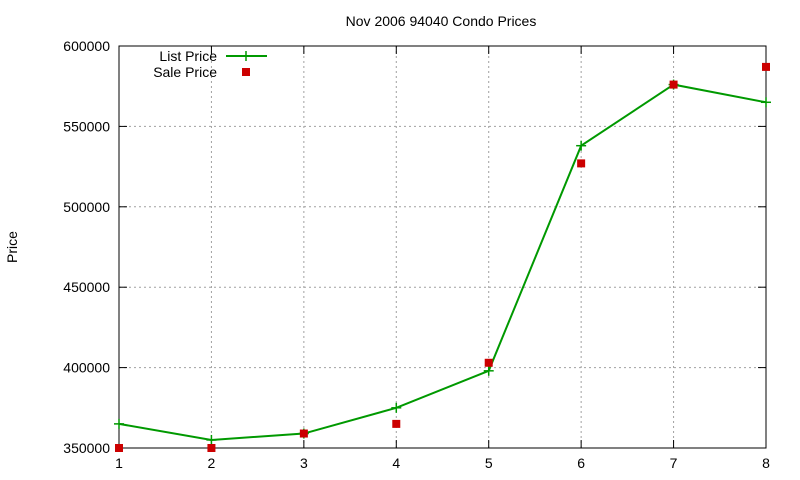 The width and height of the screenshot is (800, 480). What do you see at coordinates (581, 463) in the screenshot?
I see `x-tick-label: 6` at bounding box center [581, 463].